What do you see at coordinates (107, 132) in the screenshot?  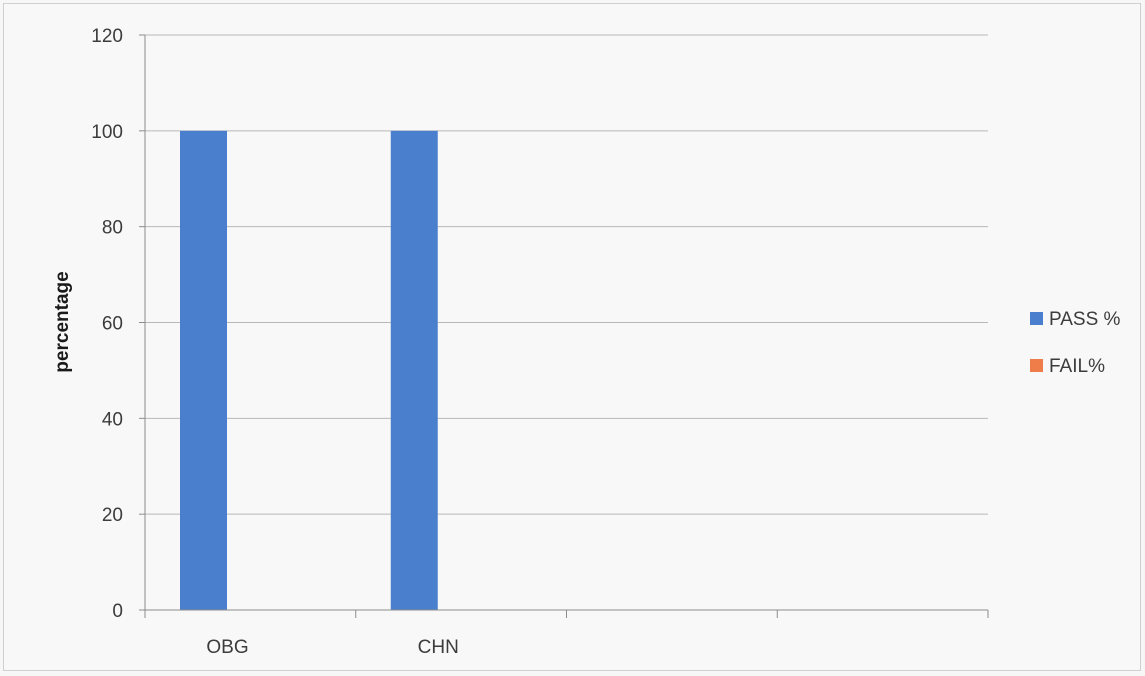 I see `y-tick-label-100: 100` at bounding box center [107, 132].